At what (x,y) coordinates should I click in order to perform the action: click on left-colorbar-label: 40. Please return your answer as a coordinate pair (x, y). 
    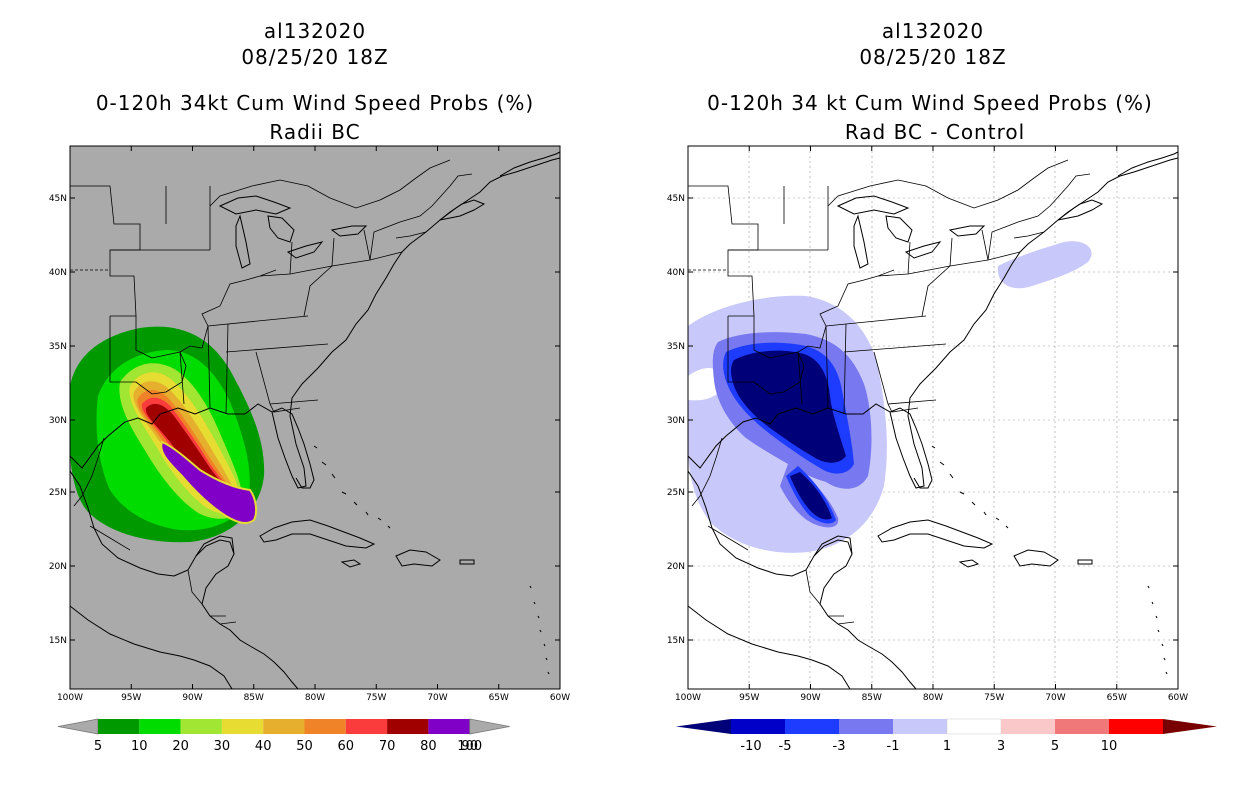
    Looking at the image, I should click on (263, 746).